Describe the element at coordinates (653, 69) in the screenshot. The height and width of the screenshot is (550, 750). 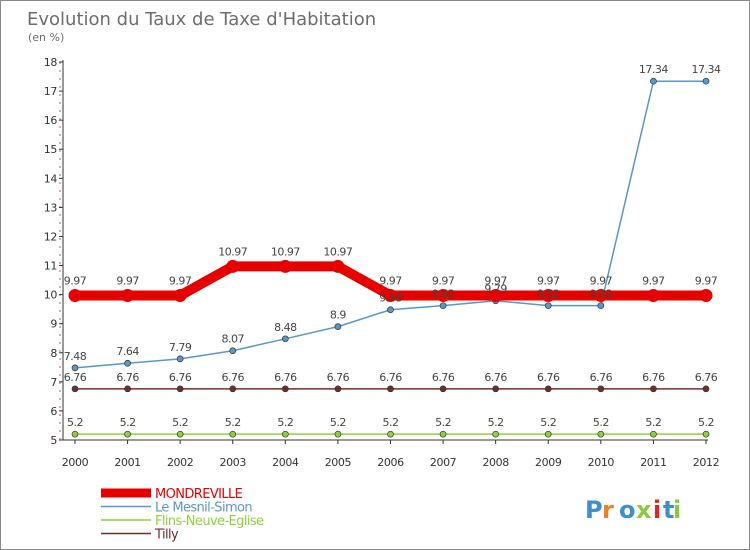
I see `data-label: 17.34` at that location.